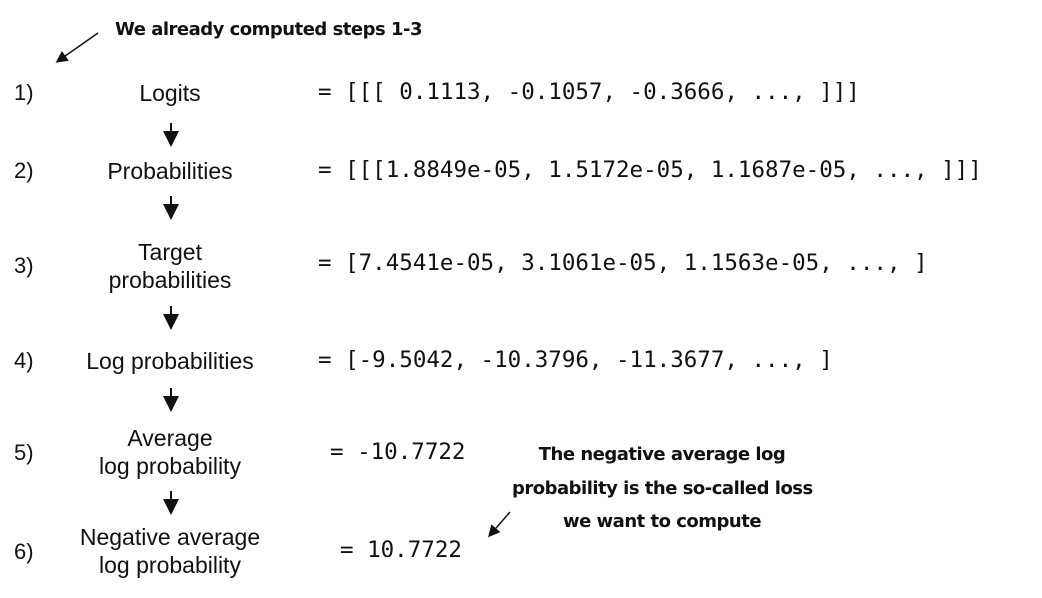 The image size is (1042, 598). I want to click on step-value: = [-9.5042, -10.3796, -11.3677, ..., ], so click(575, 360).